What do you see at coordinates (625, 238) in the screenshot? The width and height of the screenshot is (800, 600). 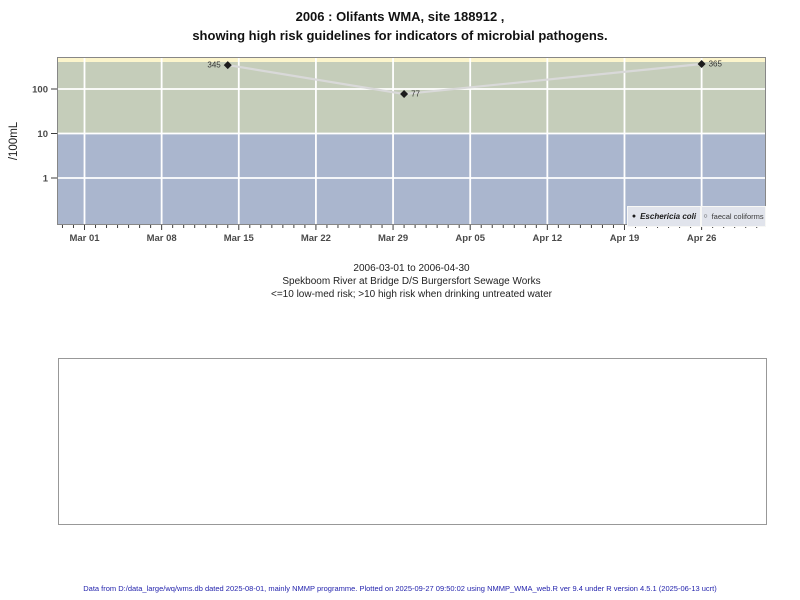 I see `x-tick-label: Apr 19` at bounding box center [625, 238].